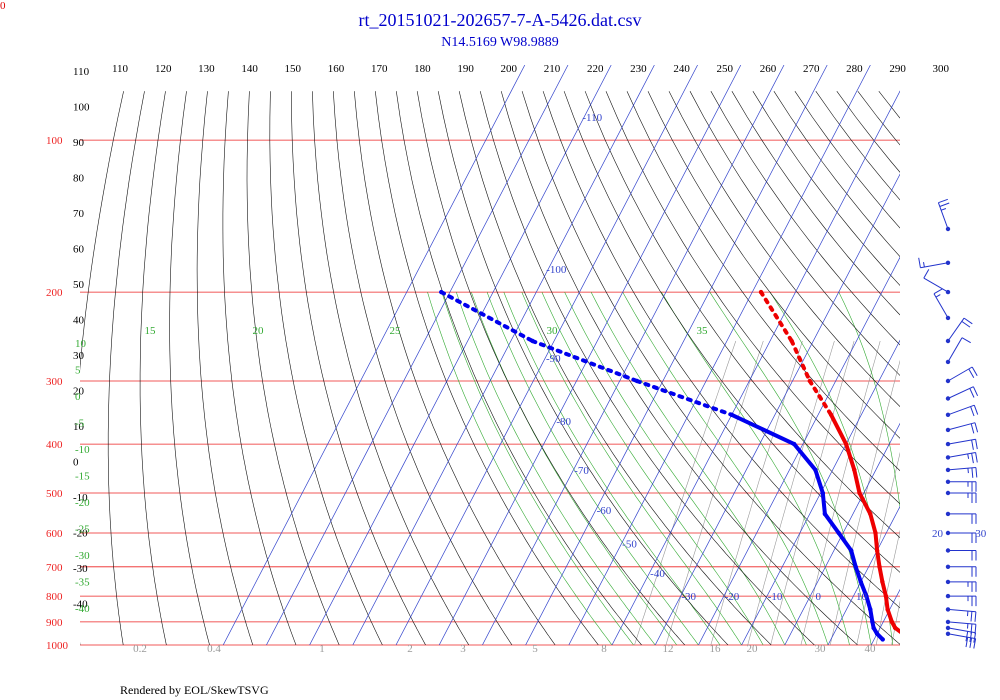 The height and width of the screenshot is (700, 1000). Describe the element at coordinates (463, 649) in the screenshot. I see `mixing-label-3: 3` at that location.